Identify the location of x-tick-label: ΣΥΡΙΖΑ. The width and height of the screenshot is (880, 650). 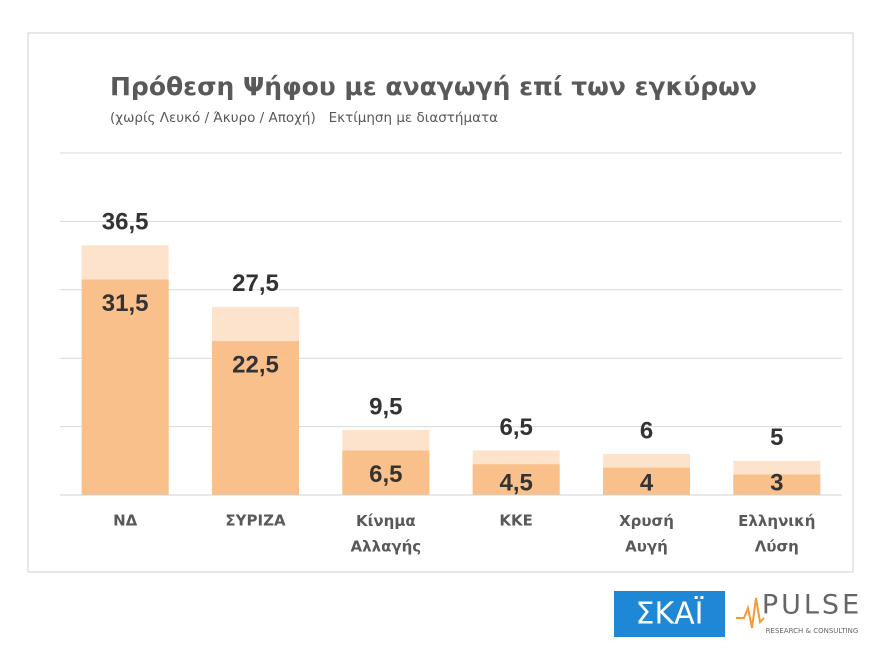
(255, 521).